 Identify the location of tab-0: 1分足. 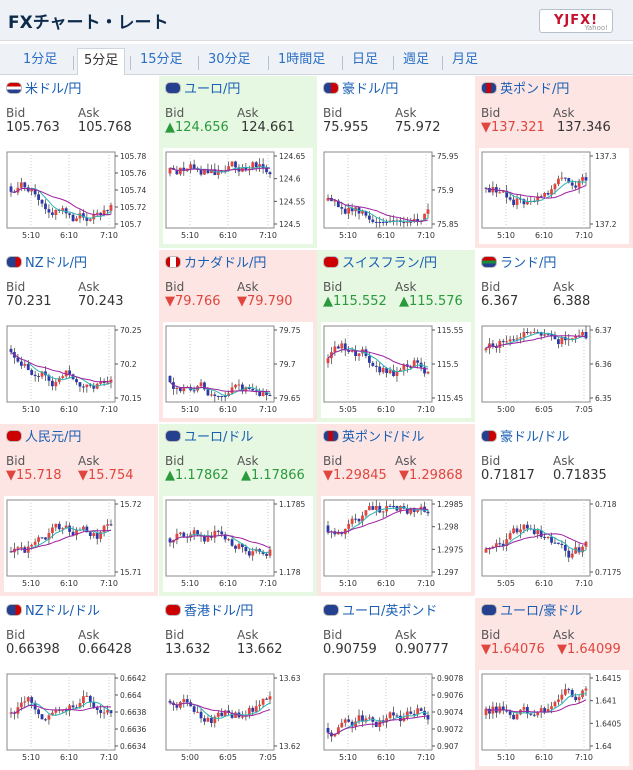
(40, 59).